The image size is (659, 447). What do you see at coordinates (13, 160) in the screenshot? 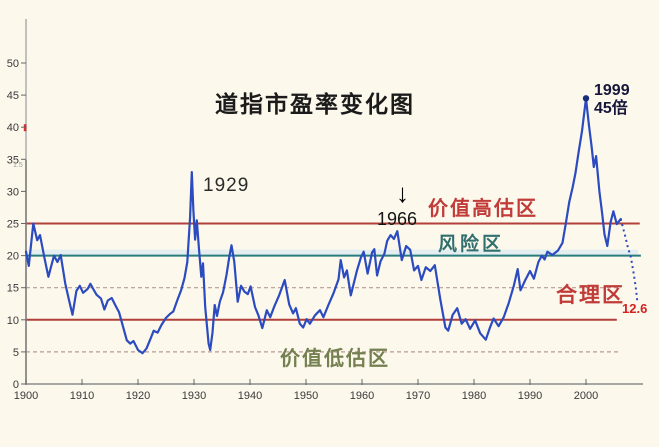
I see `y-tick-label: 35` at bounding box center [13, 160].